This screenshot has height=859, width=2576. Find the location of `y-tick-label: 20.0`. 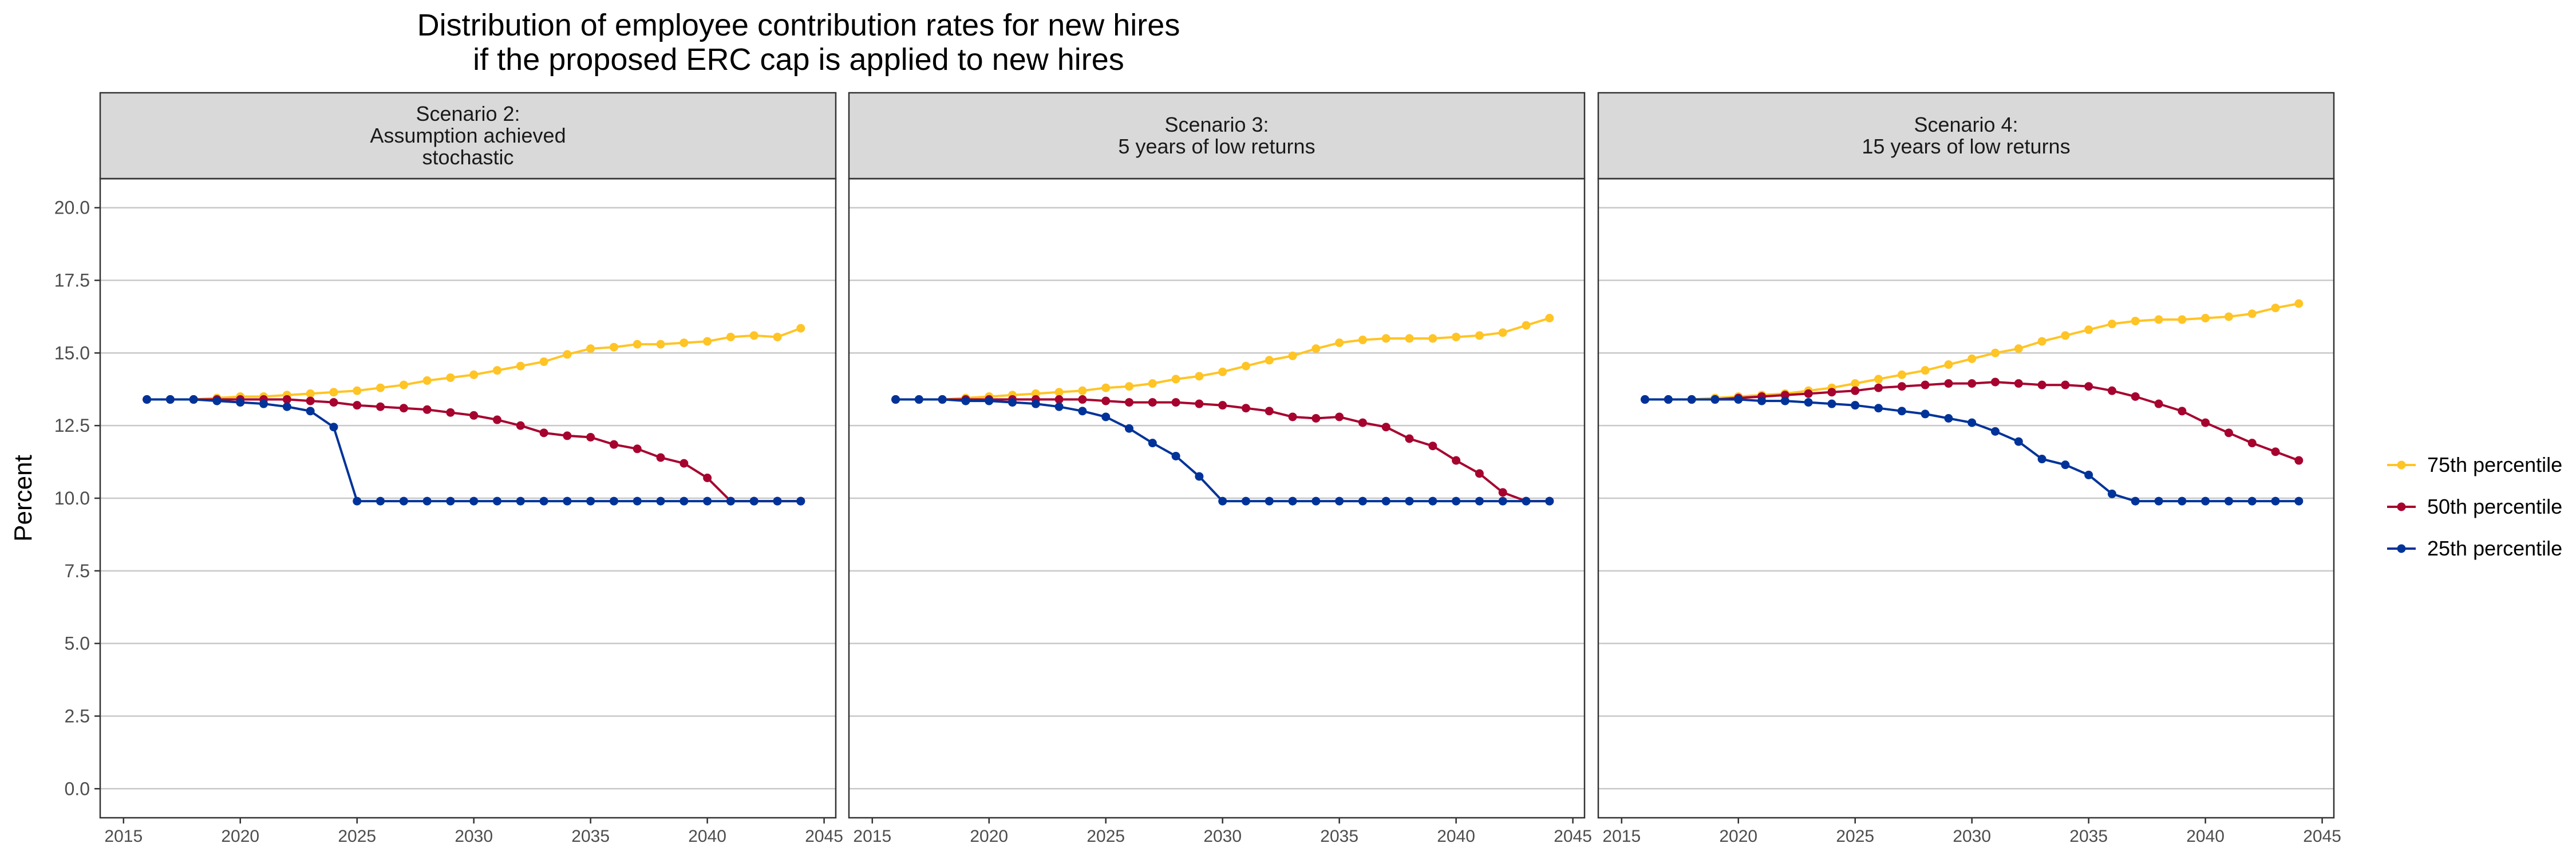

y-tick-label: 20.0 is located at coordinates (72, 208).